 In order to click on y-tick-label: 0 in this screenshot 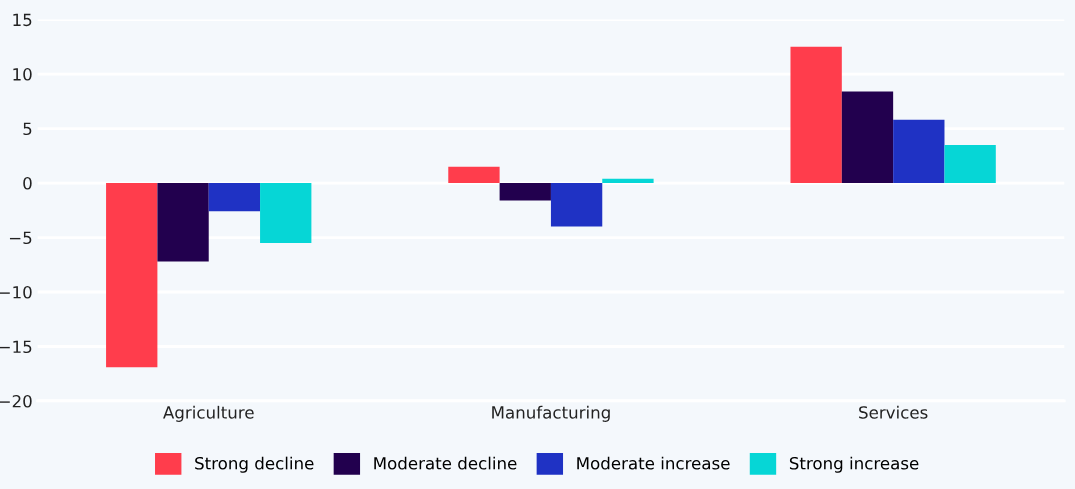, I will do `click(27, 183)`.